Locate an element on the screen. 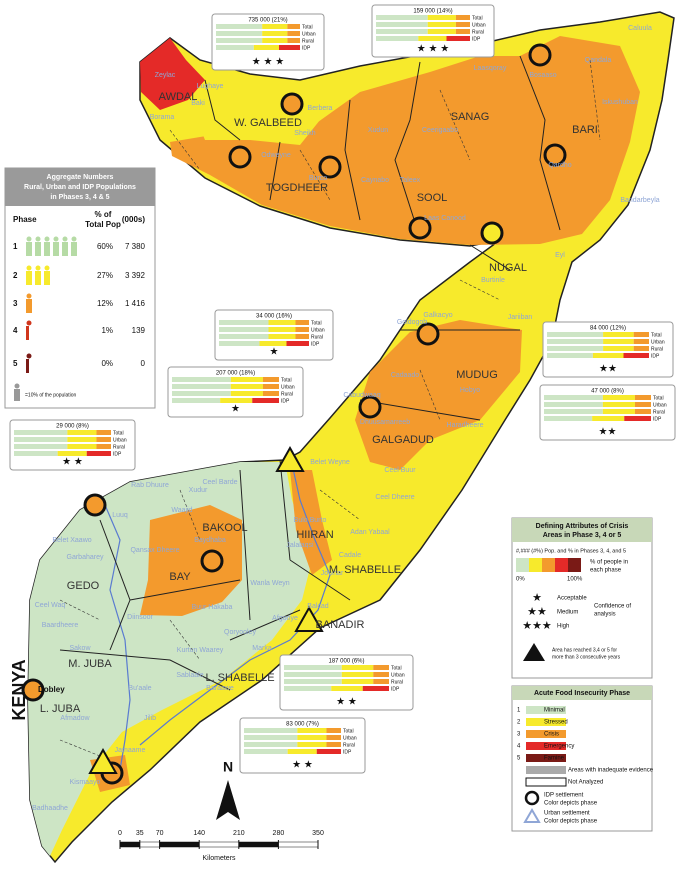 Image resolution: width=695 pixels, height=896 pixels. region-label: BAKOOL is located at coordinates (224, 528).